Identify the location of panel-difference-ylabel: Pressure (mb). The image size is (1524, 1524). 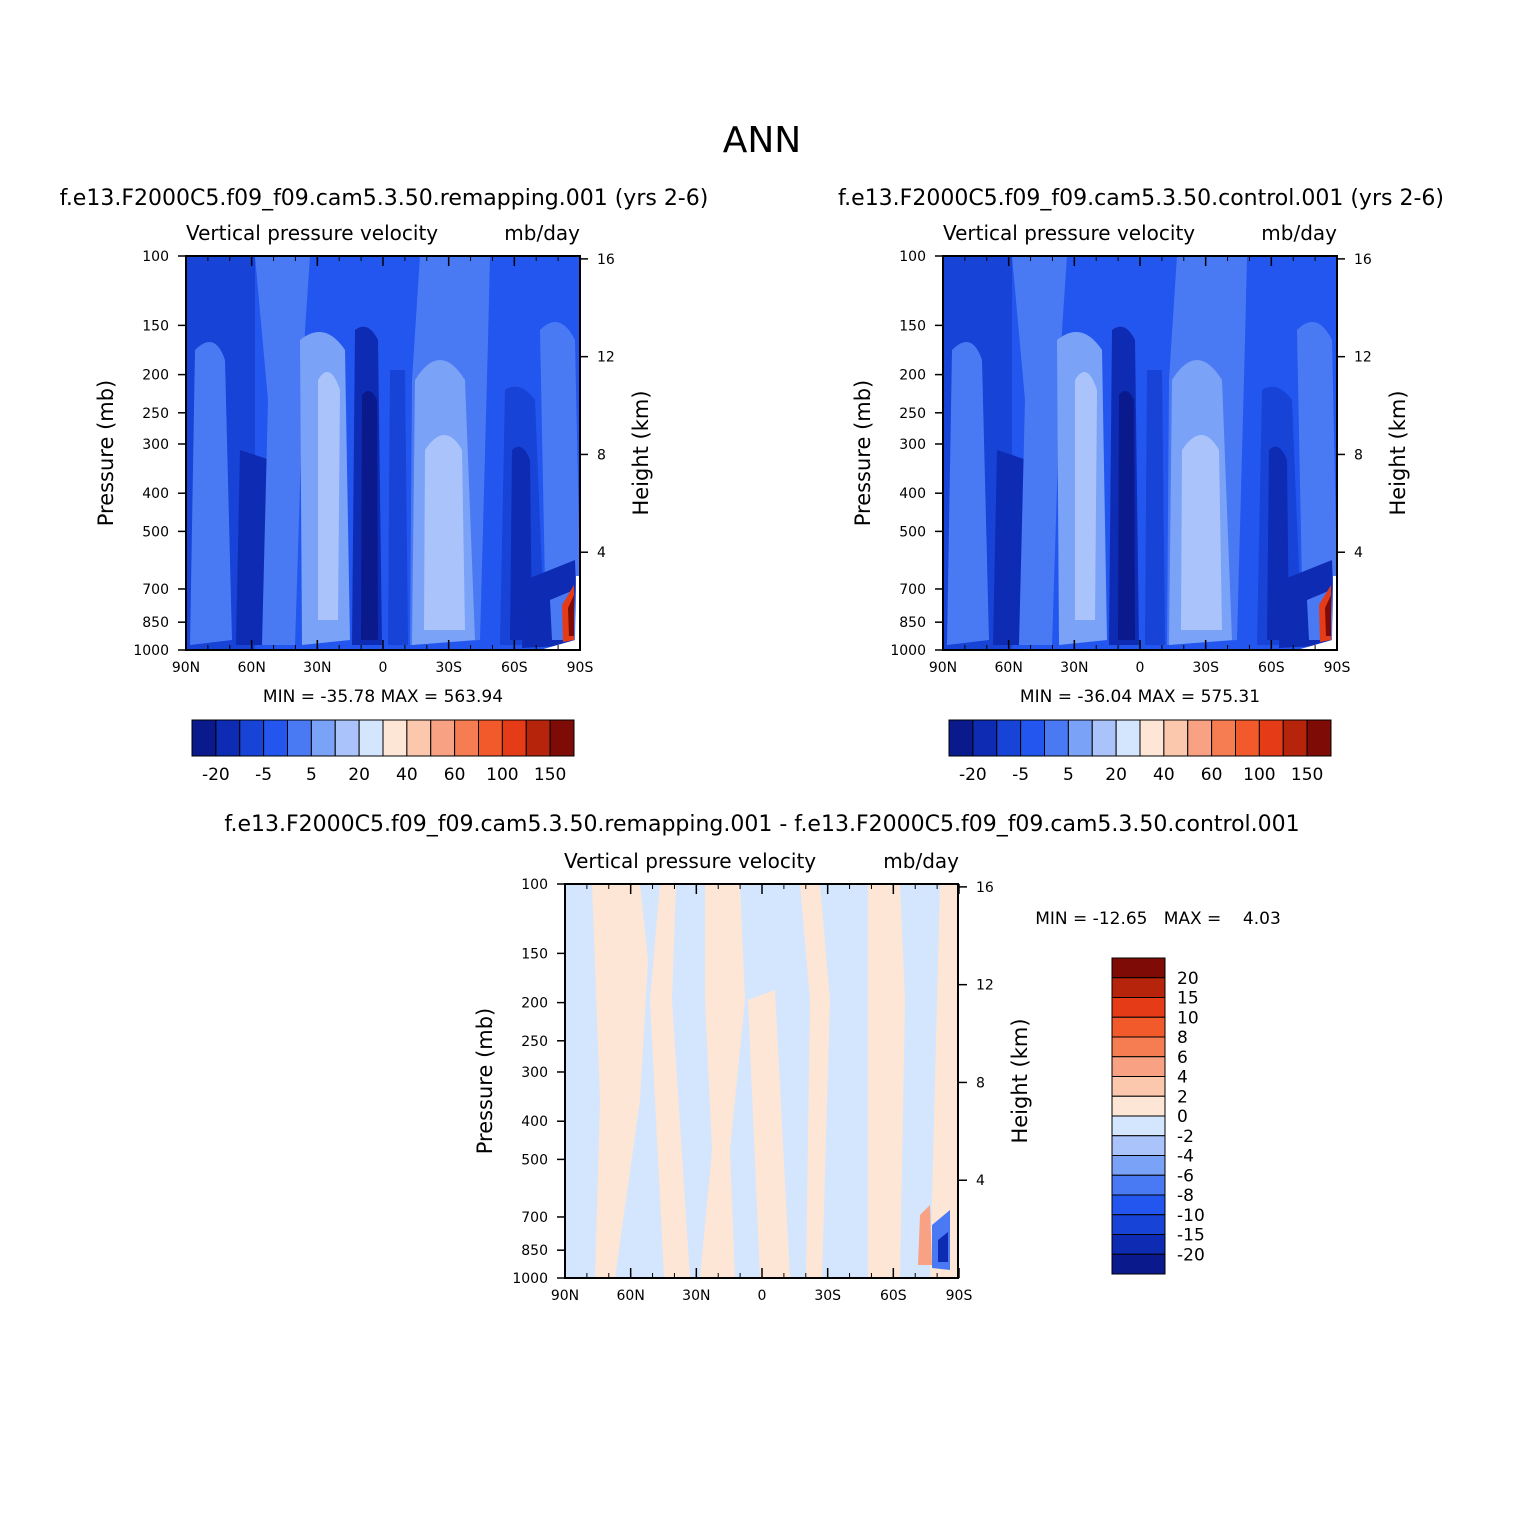
(485, 1081).